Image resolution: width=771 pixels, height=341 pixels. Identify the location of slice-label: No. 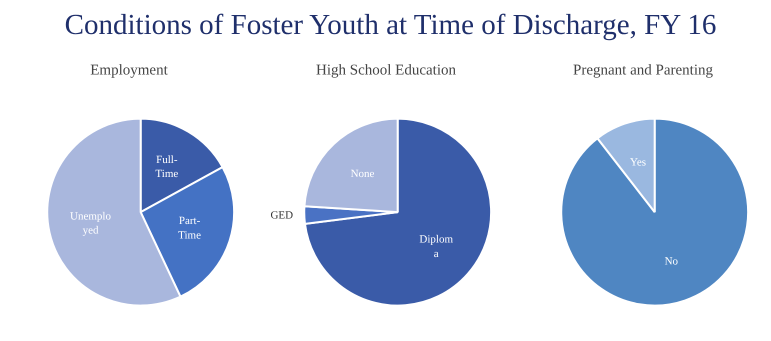
(671, 262).